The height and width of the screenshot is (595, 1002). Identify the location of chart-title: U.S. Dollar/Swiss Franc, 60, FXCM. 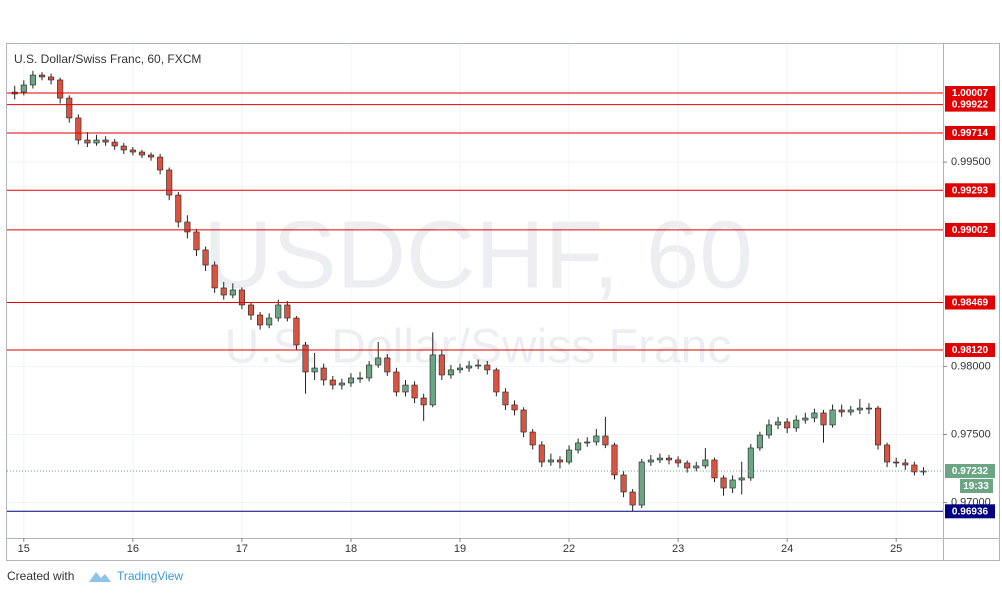
(107, 59).